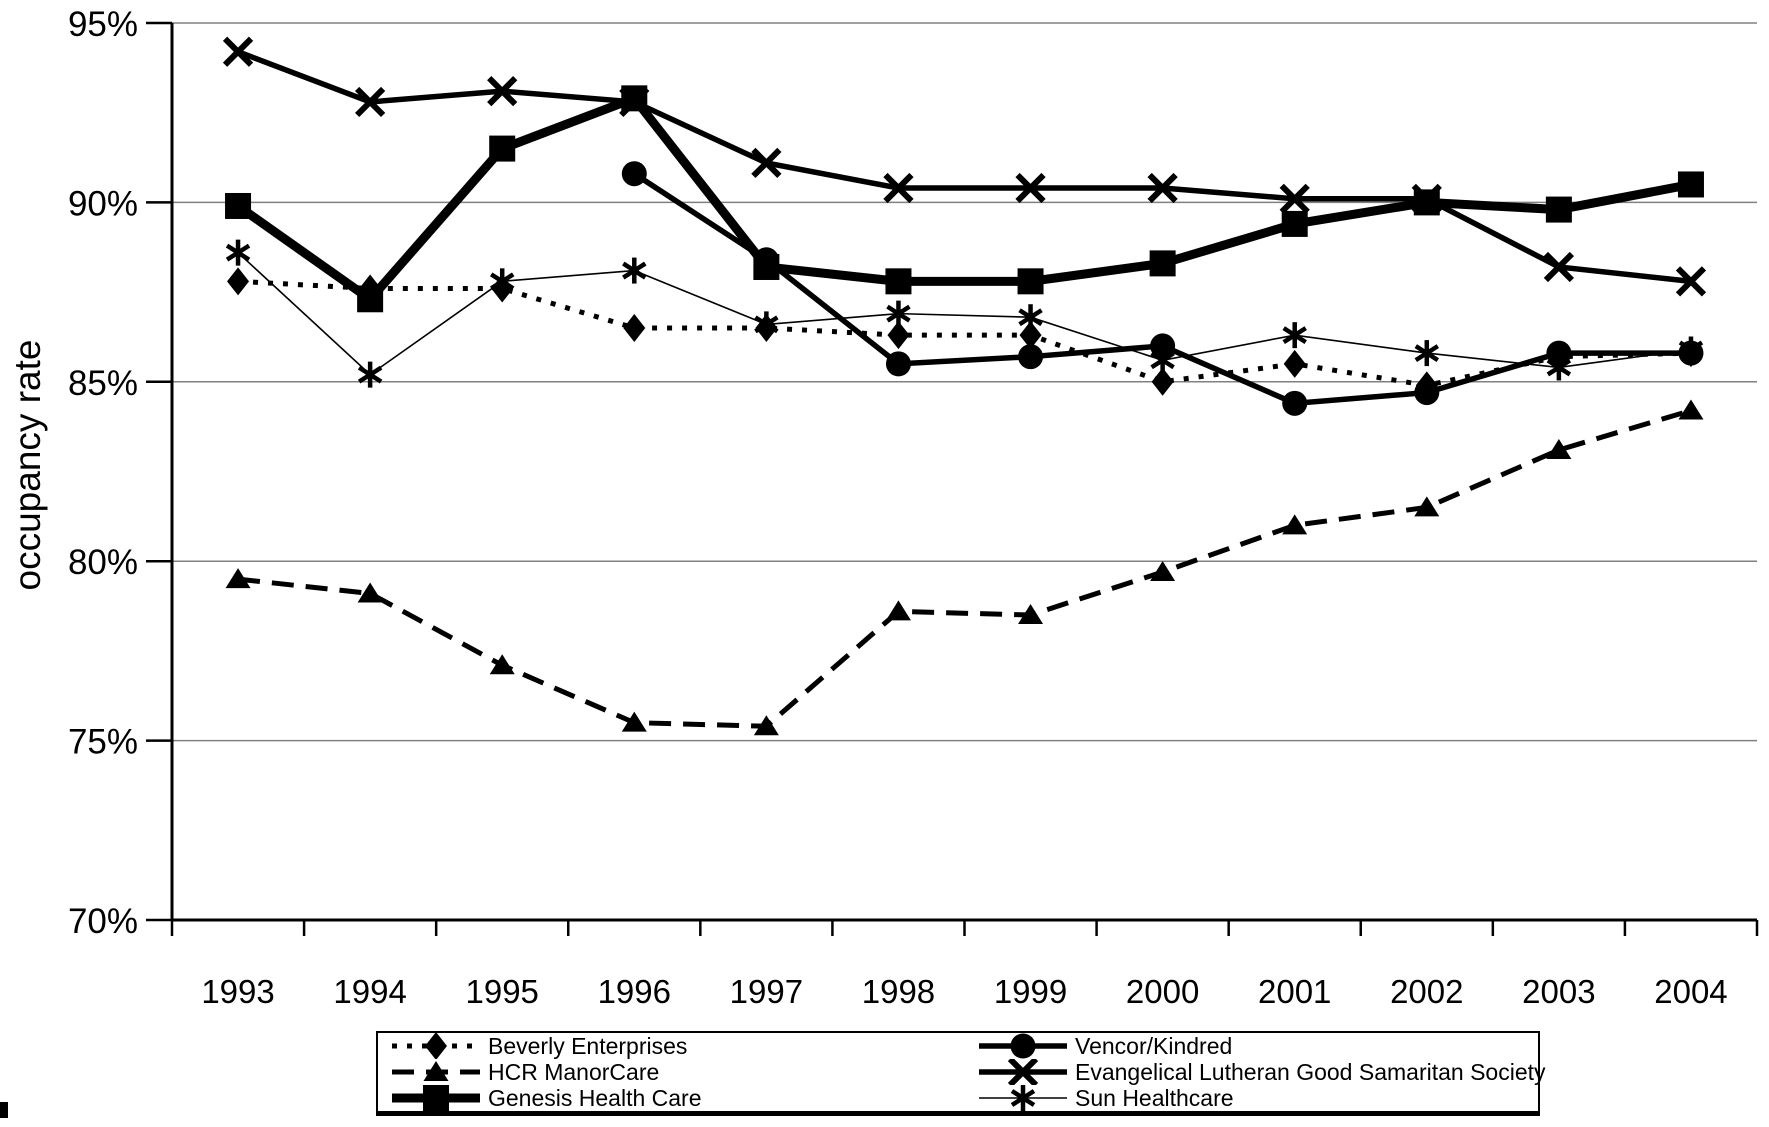 This screenshot has width=1769, height=1127. What do you see at coordinates (1558, 991) in the screenshot?
I see `x-tick-label-2003: 2003` at bounding box center [1558, 991].